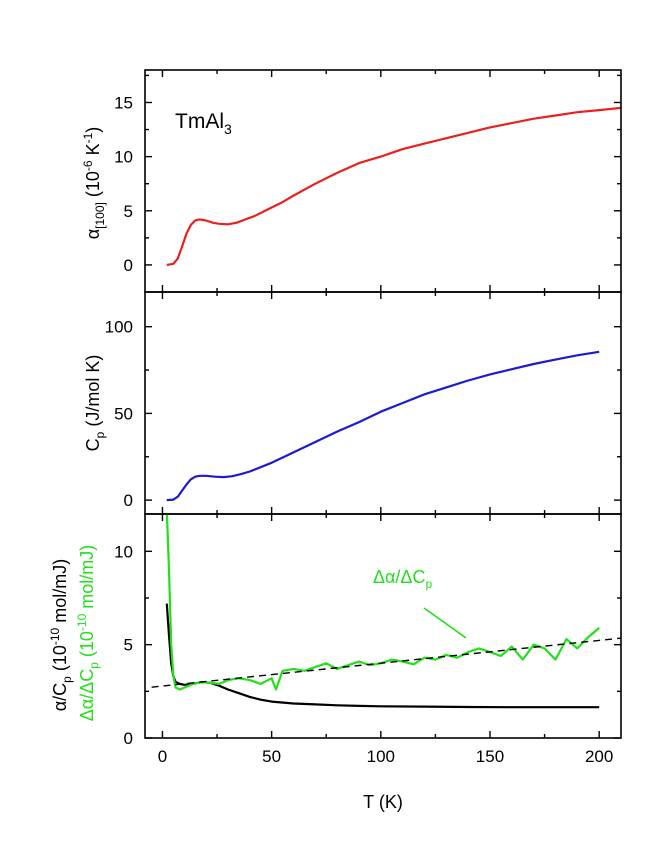 The height and width of the screenshot is (846, 654). What do you see at coordinates (203, 123) in the screenshot?
I see `top-annotation: TmAl3` at bounding box center [203, 123].